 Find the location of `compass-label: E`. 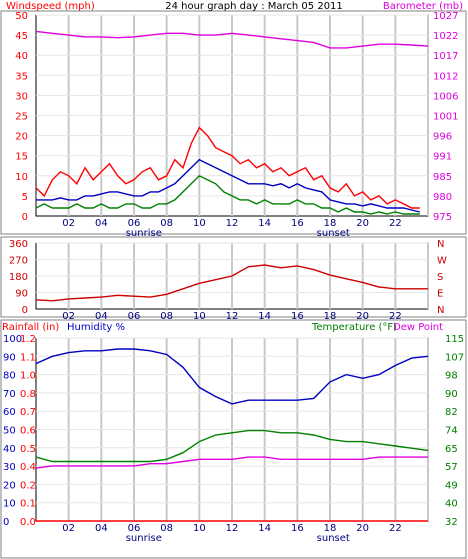

compass-label: E is located at coordinates (440, 294).